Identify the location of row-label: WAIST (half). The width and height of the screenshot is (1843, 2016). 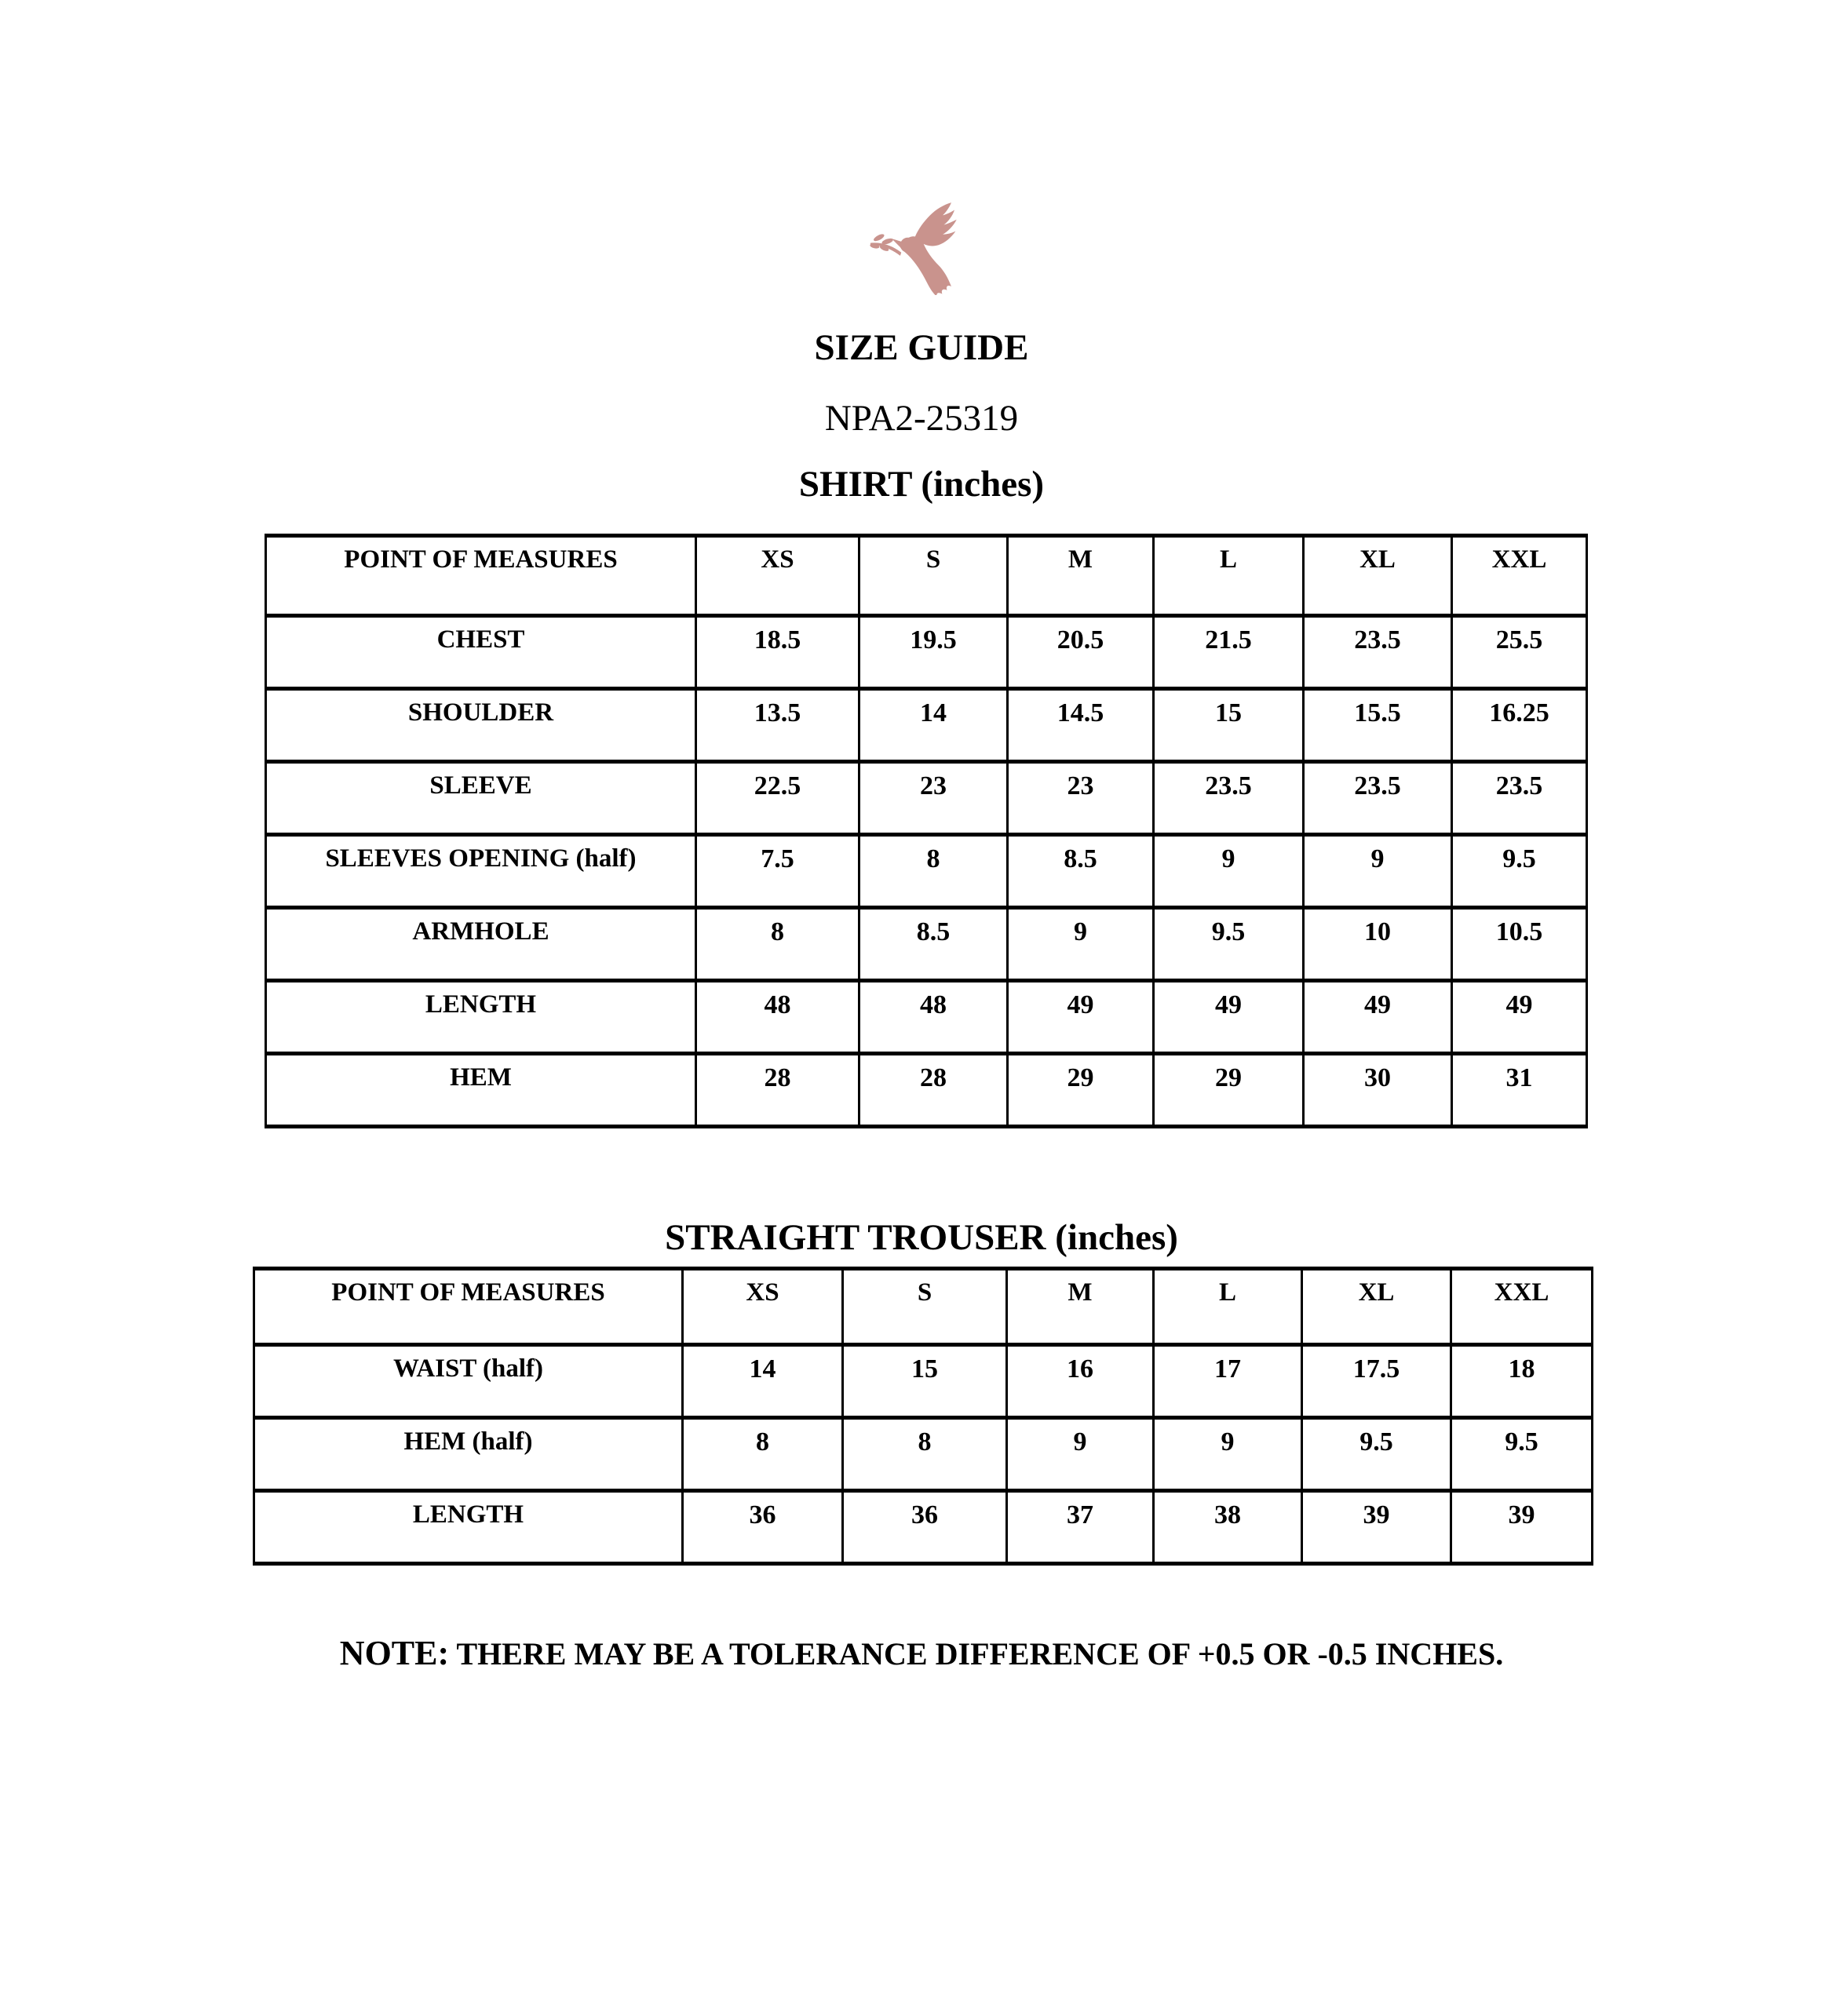
(468, 1381).